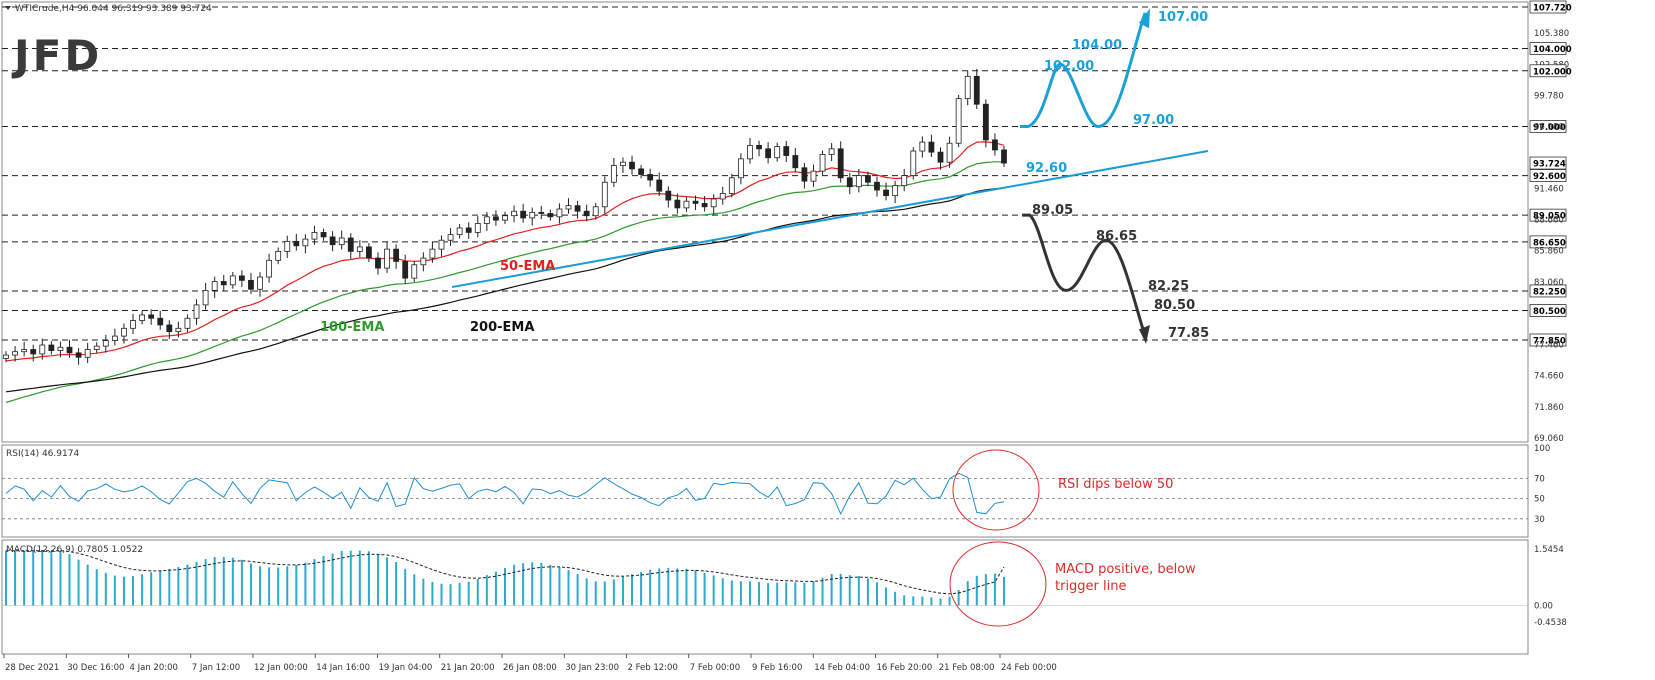 Image resolution: width=1655 pixels, height=680 pixels. Describe the element at coordinates (1174, 305) in the screenshot. I see `bear-label-8050: 80.50` at that location.